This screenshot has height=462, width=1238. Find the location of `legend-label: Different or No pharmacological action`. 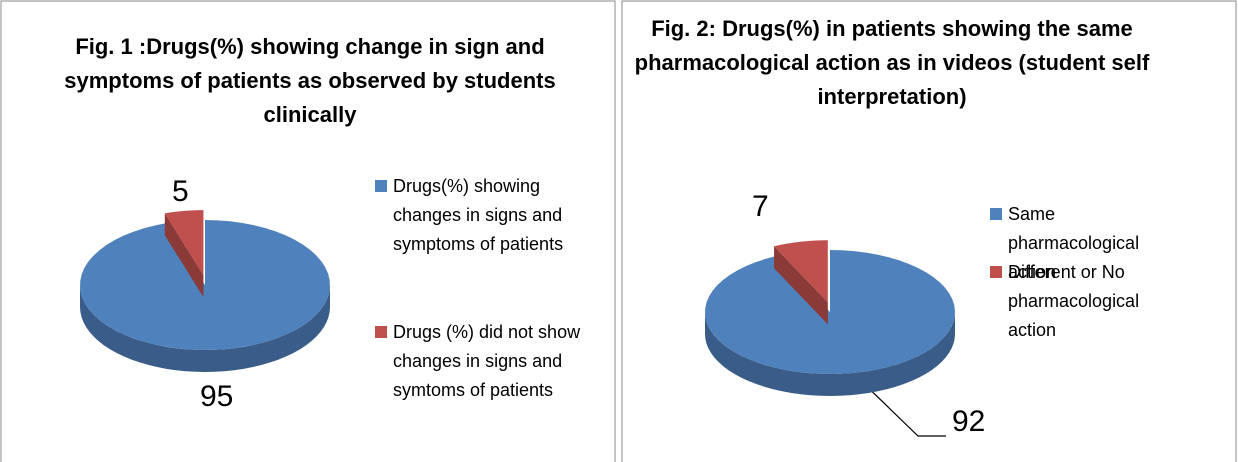

legend-label: Different or No pharmacological action is located at coordinates (1074, 301).